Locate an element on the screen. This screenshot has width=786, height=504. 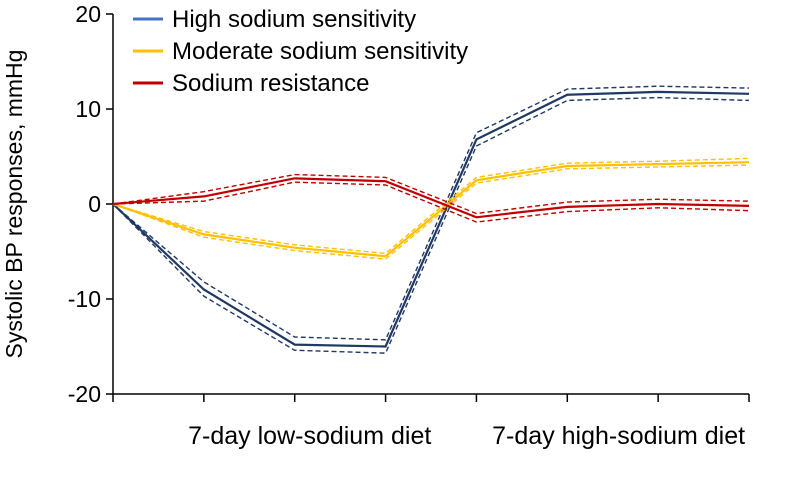
legend-label: Moderate sodium sensitivity is located at coordinates (320, 51).